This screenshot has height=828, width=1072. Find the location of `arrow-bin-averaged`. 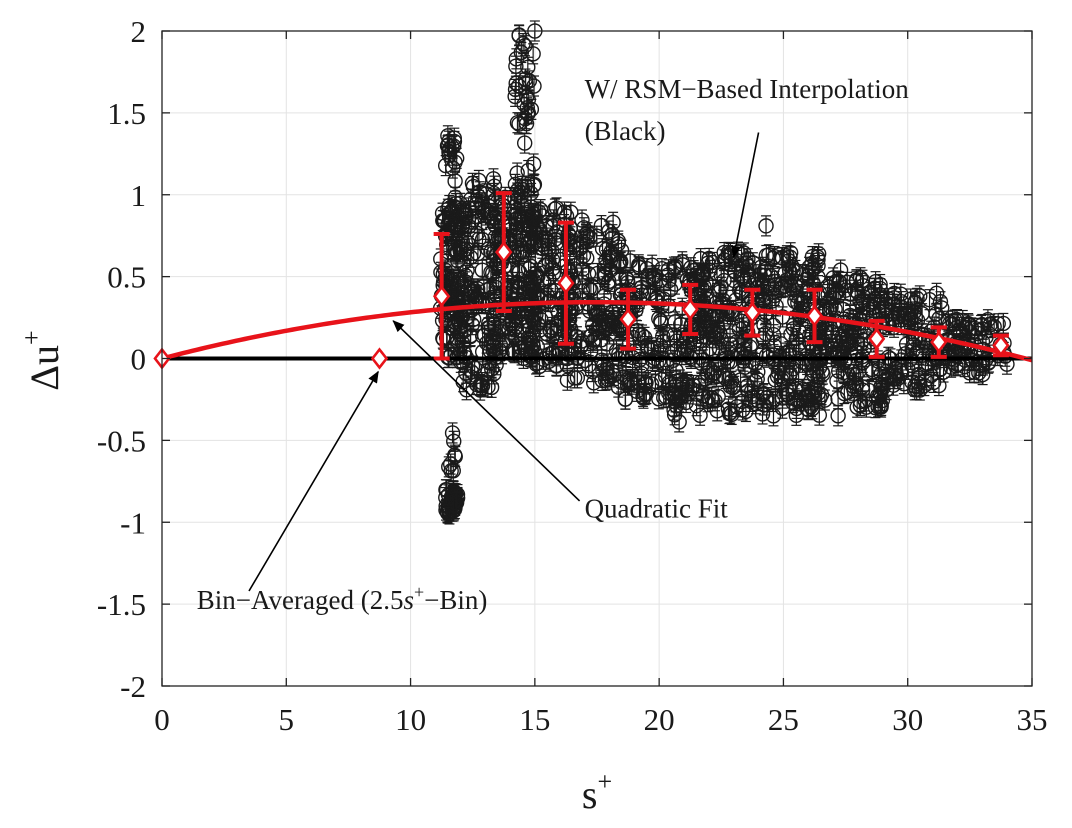

arrow-bin-averaged is located at coordinates (313, 481).